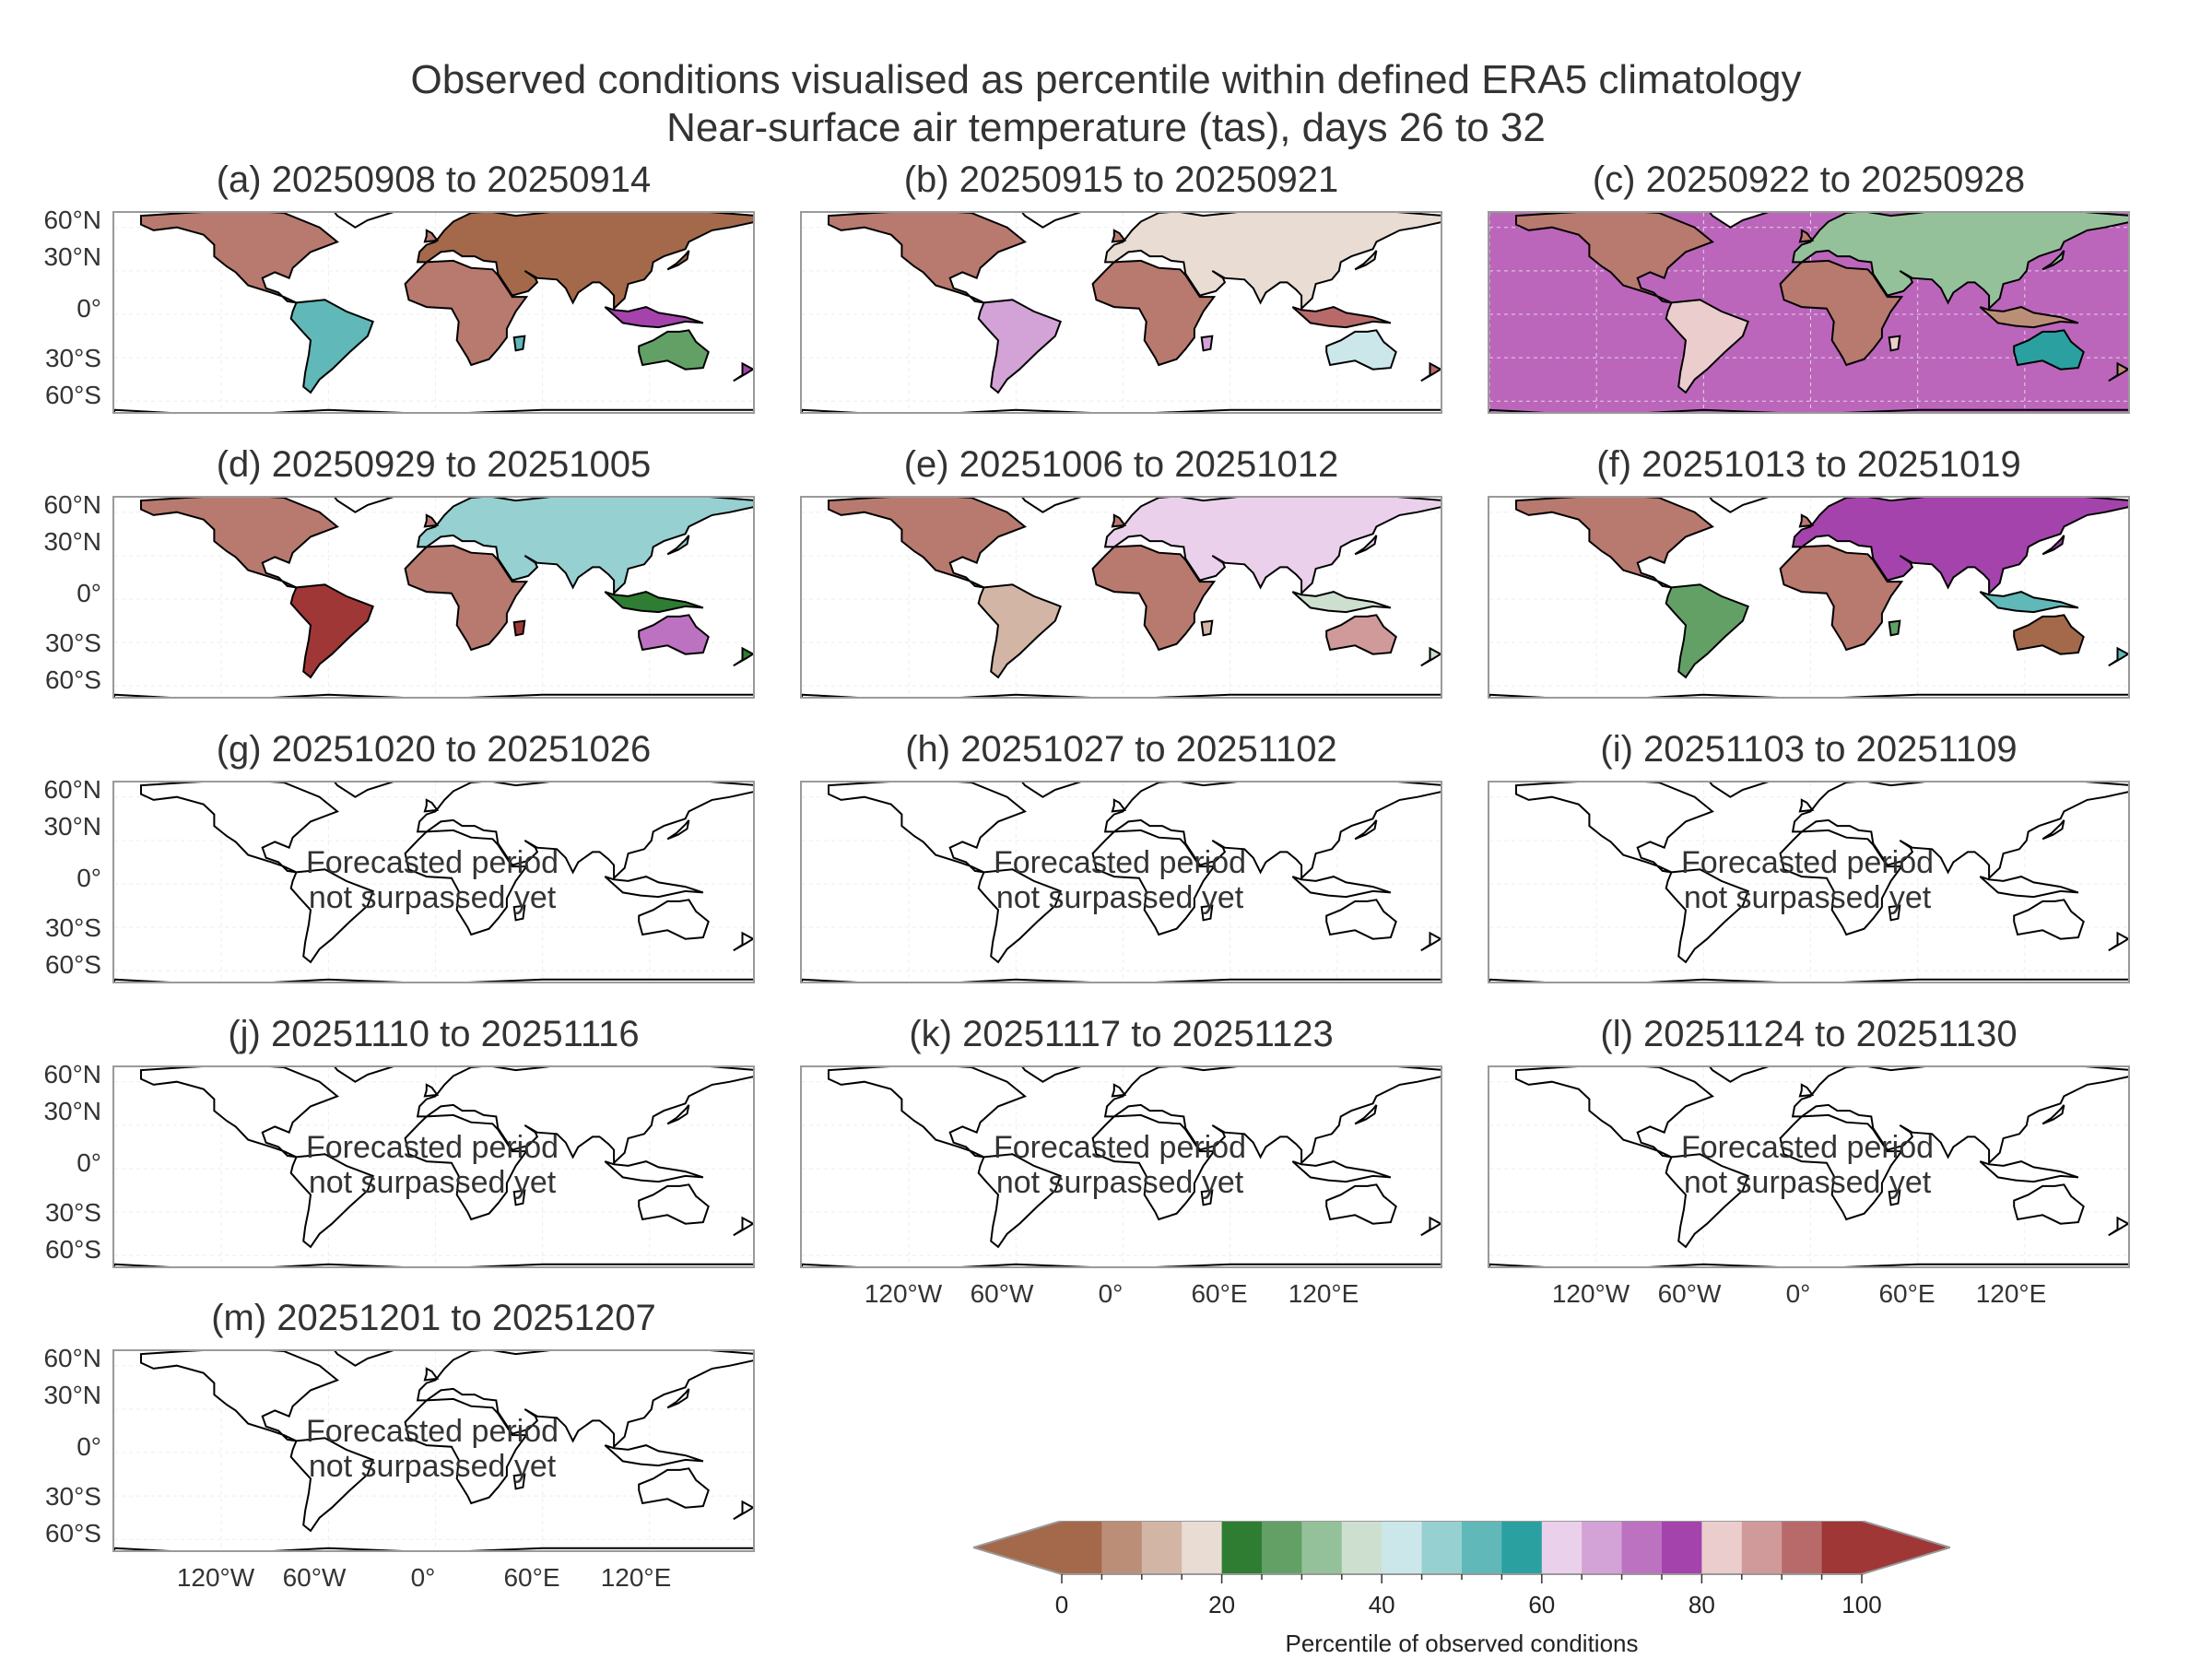 This screenshot has height=1659, width=2212. Describe the element at coordinates (434, 464) in the screenshot. I see `panel-title: (d) 20250929 to 20251005` at that location.